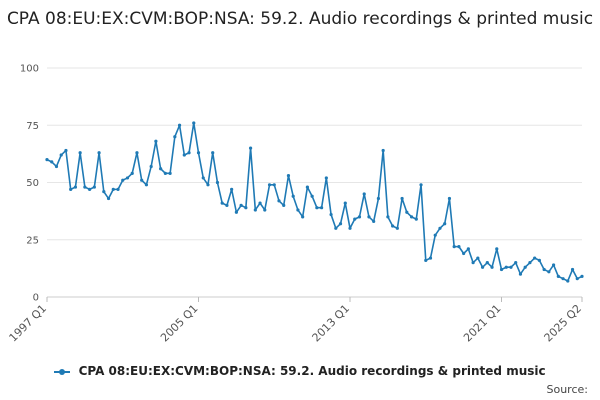 This screenshot has width=600, height=400. Describe the element at coordinates (32, 240) in the screenshot. I see `y-tick-label: 25` at that location.